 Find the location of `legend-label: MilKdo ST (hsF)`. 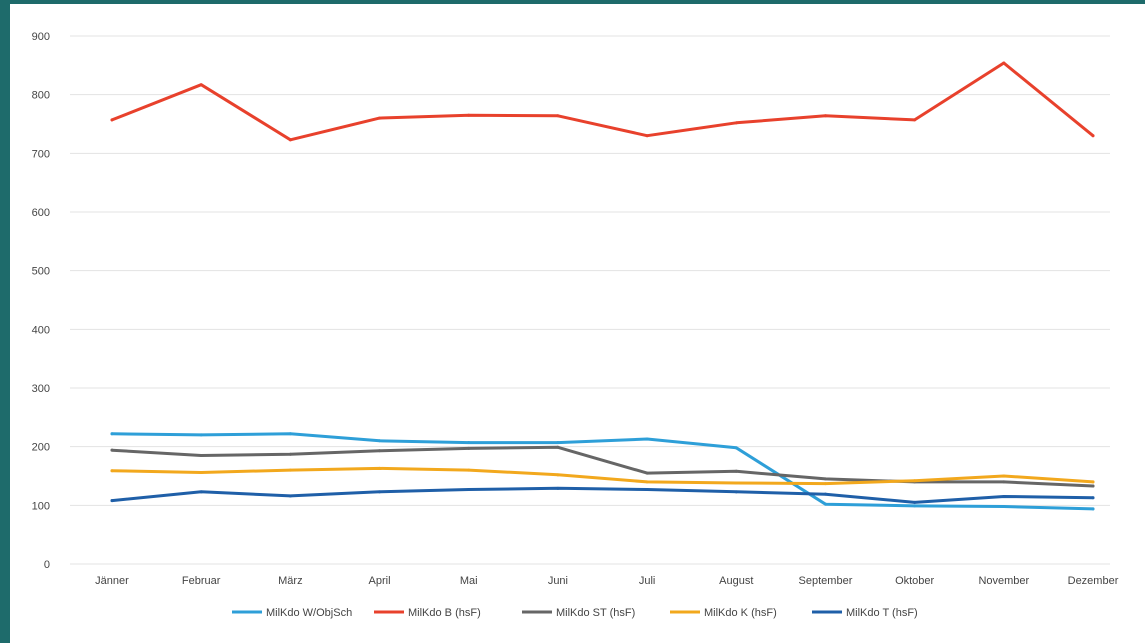

legend-label: MilKdo ST (hsF) is located at coordinates (595, 613).